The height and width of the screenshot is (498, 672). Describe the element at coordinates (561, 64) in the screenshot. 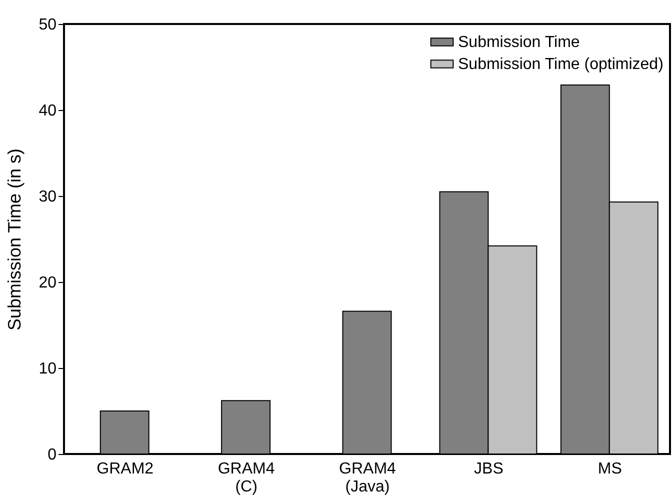

I see `legend-label: Submission Time (optimized)` at that location.